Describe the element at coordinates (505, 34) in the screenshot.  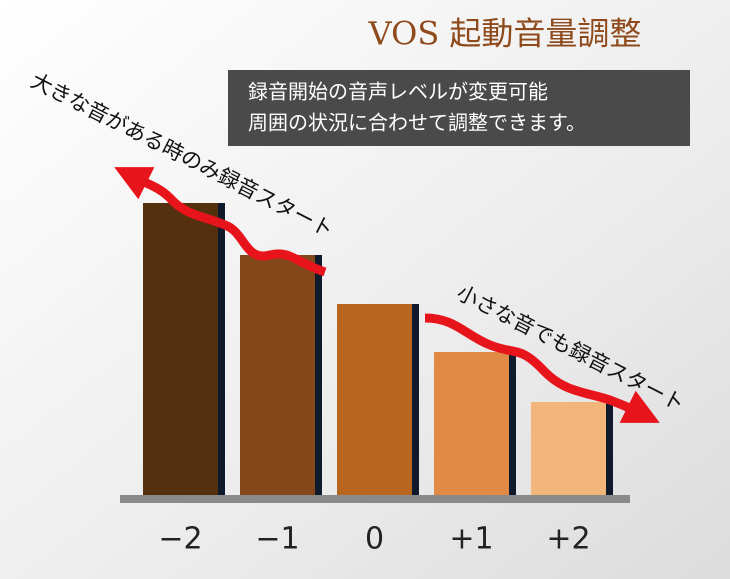
I see `chart-title: VOS 起動音量調整` at that location.